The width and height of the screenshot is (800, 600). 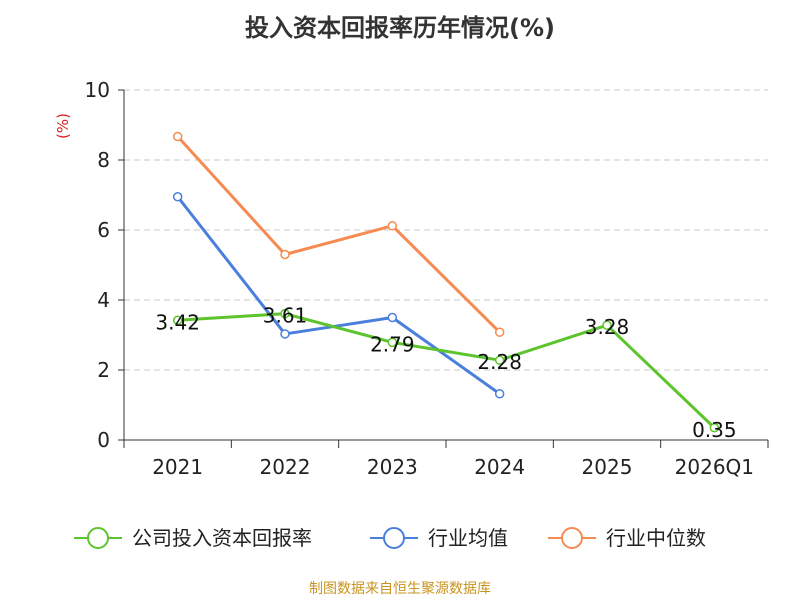 I want to click on data-label: 2.79, so click(x=392, y=344).